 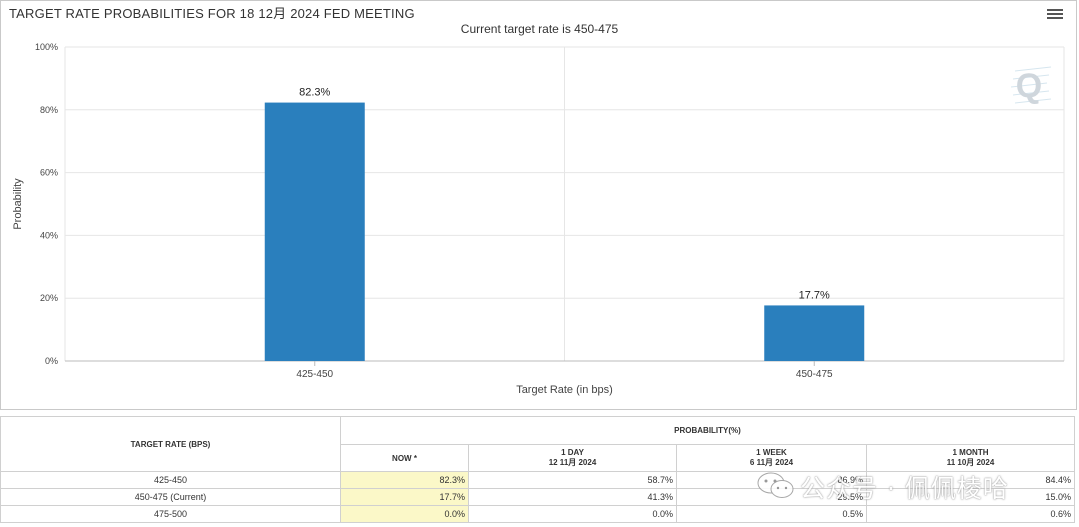 What do you see at coordinates (814, 374) in the screenshot?
I see `x-tick-label: 450-475` at bounding box center [814, 374].